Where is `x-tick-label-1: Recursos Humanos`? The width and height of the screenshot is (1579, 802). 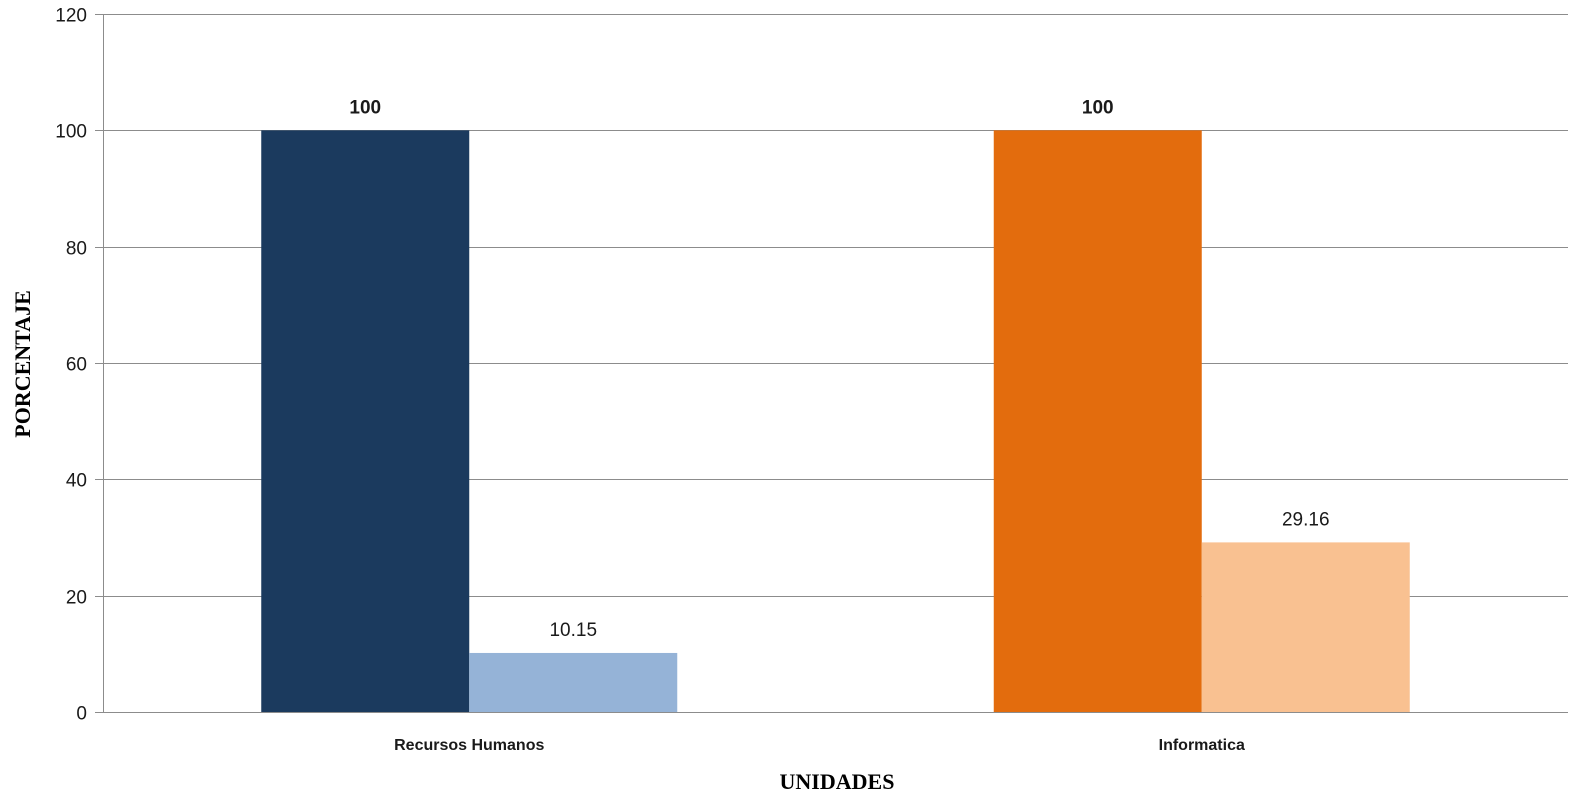 x-tick-label-1: Recursos Humanos is located at coordinates (469, 745).